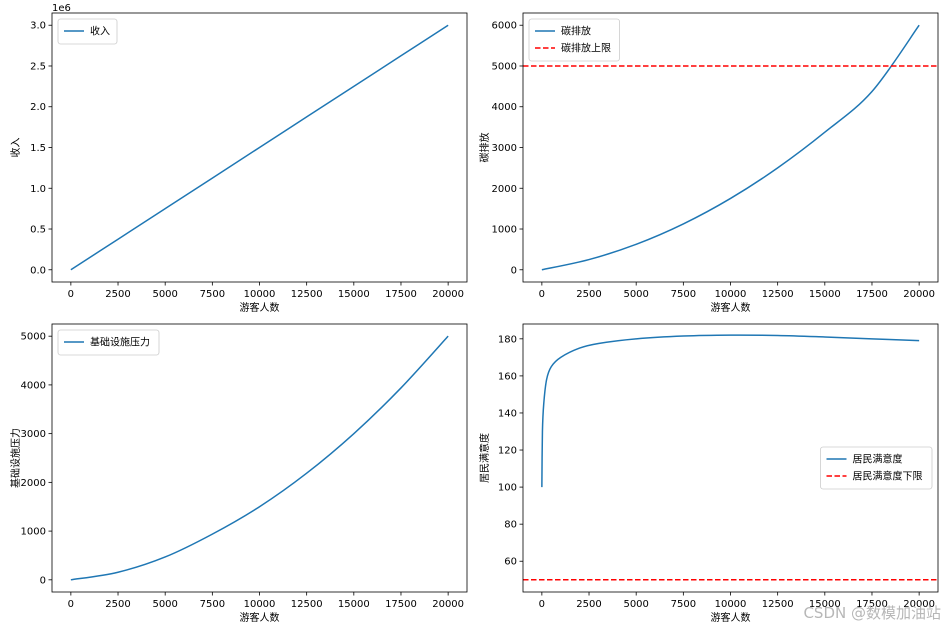 This screenshot has width=945, height=627. Describe the element at coordinates (484, 458) in the screenshot. I see `y-axis-label: 居民满意度` at that location.